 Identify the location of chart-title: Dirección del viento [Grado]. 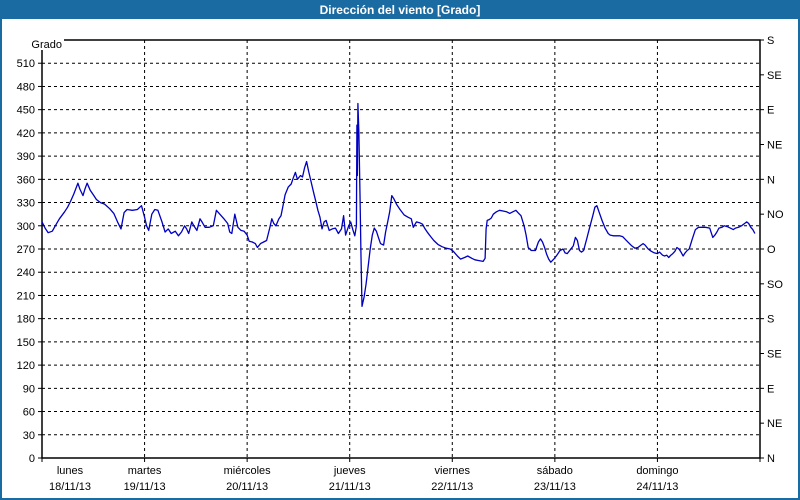
(400, 9).